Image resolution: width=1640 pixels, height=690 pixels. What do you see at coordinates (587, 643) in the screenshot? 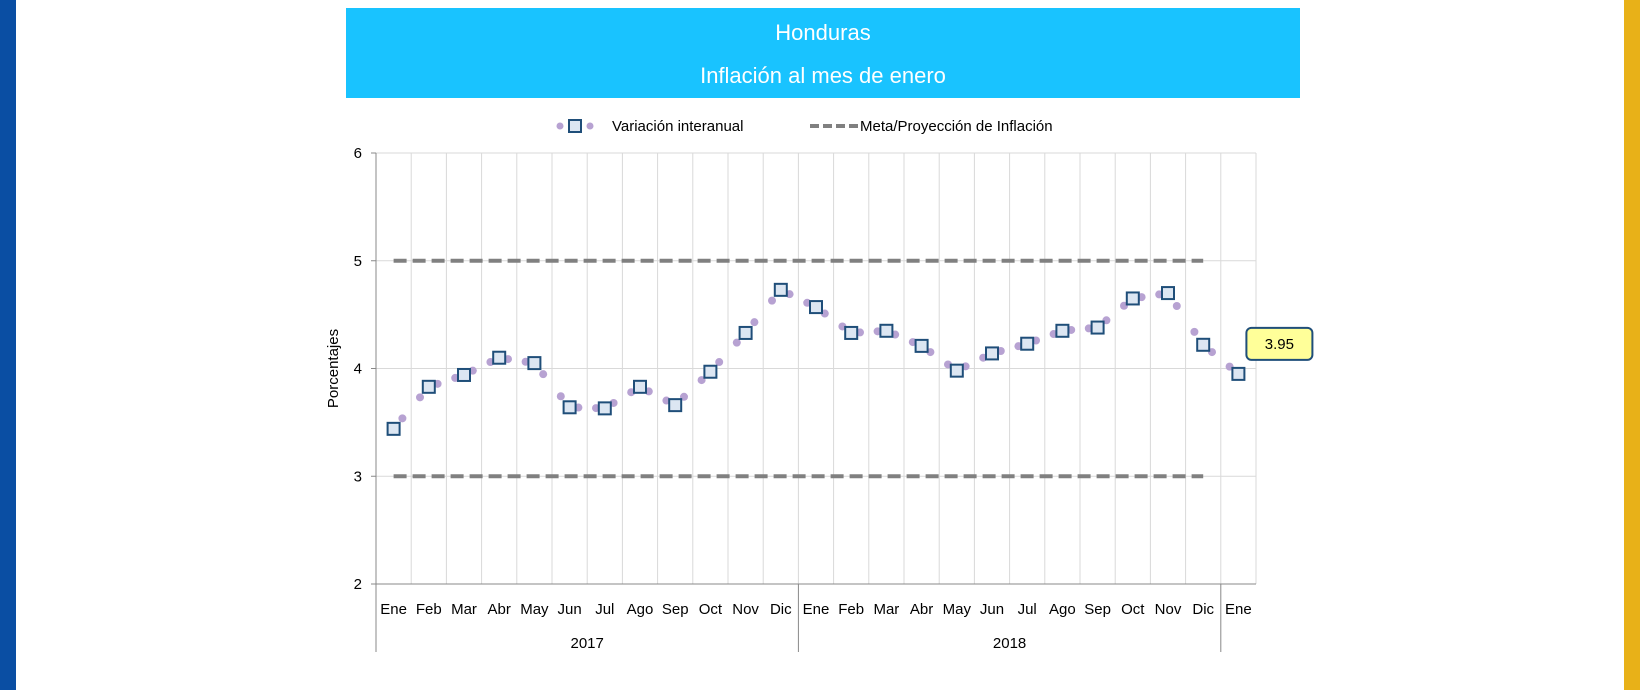
I see `year-label: 2017` at bounding box center [587, 643].